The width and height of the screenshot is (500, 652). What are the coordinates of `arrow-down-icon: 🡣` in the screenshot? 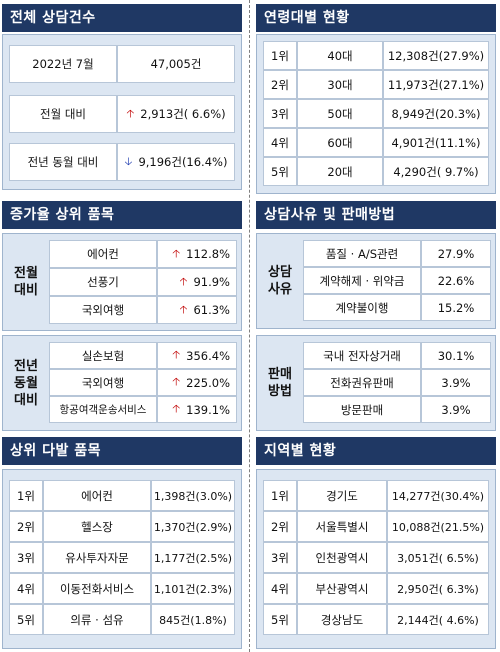 It's located at (128, 161).